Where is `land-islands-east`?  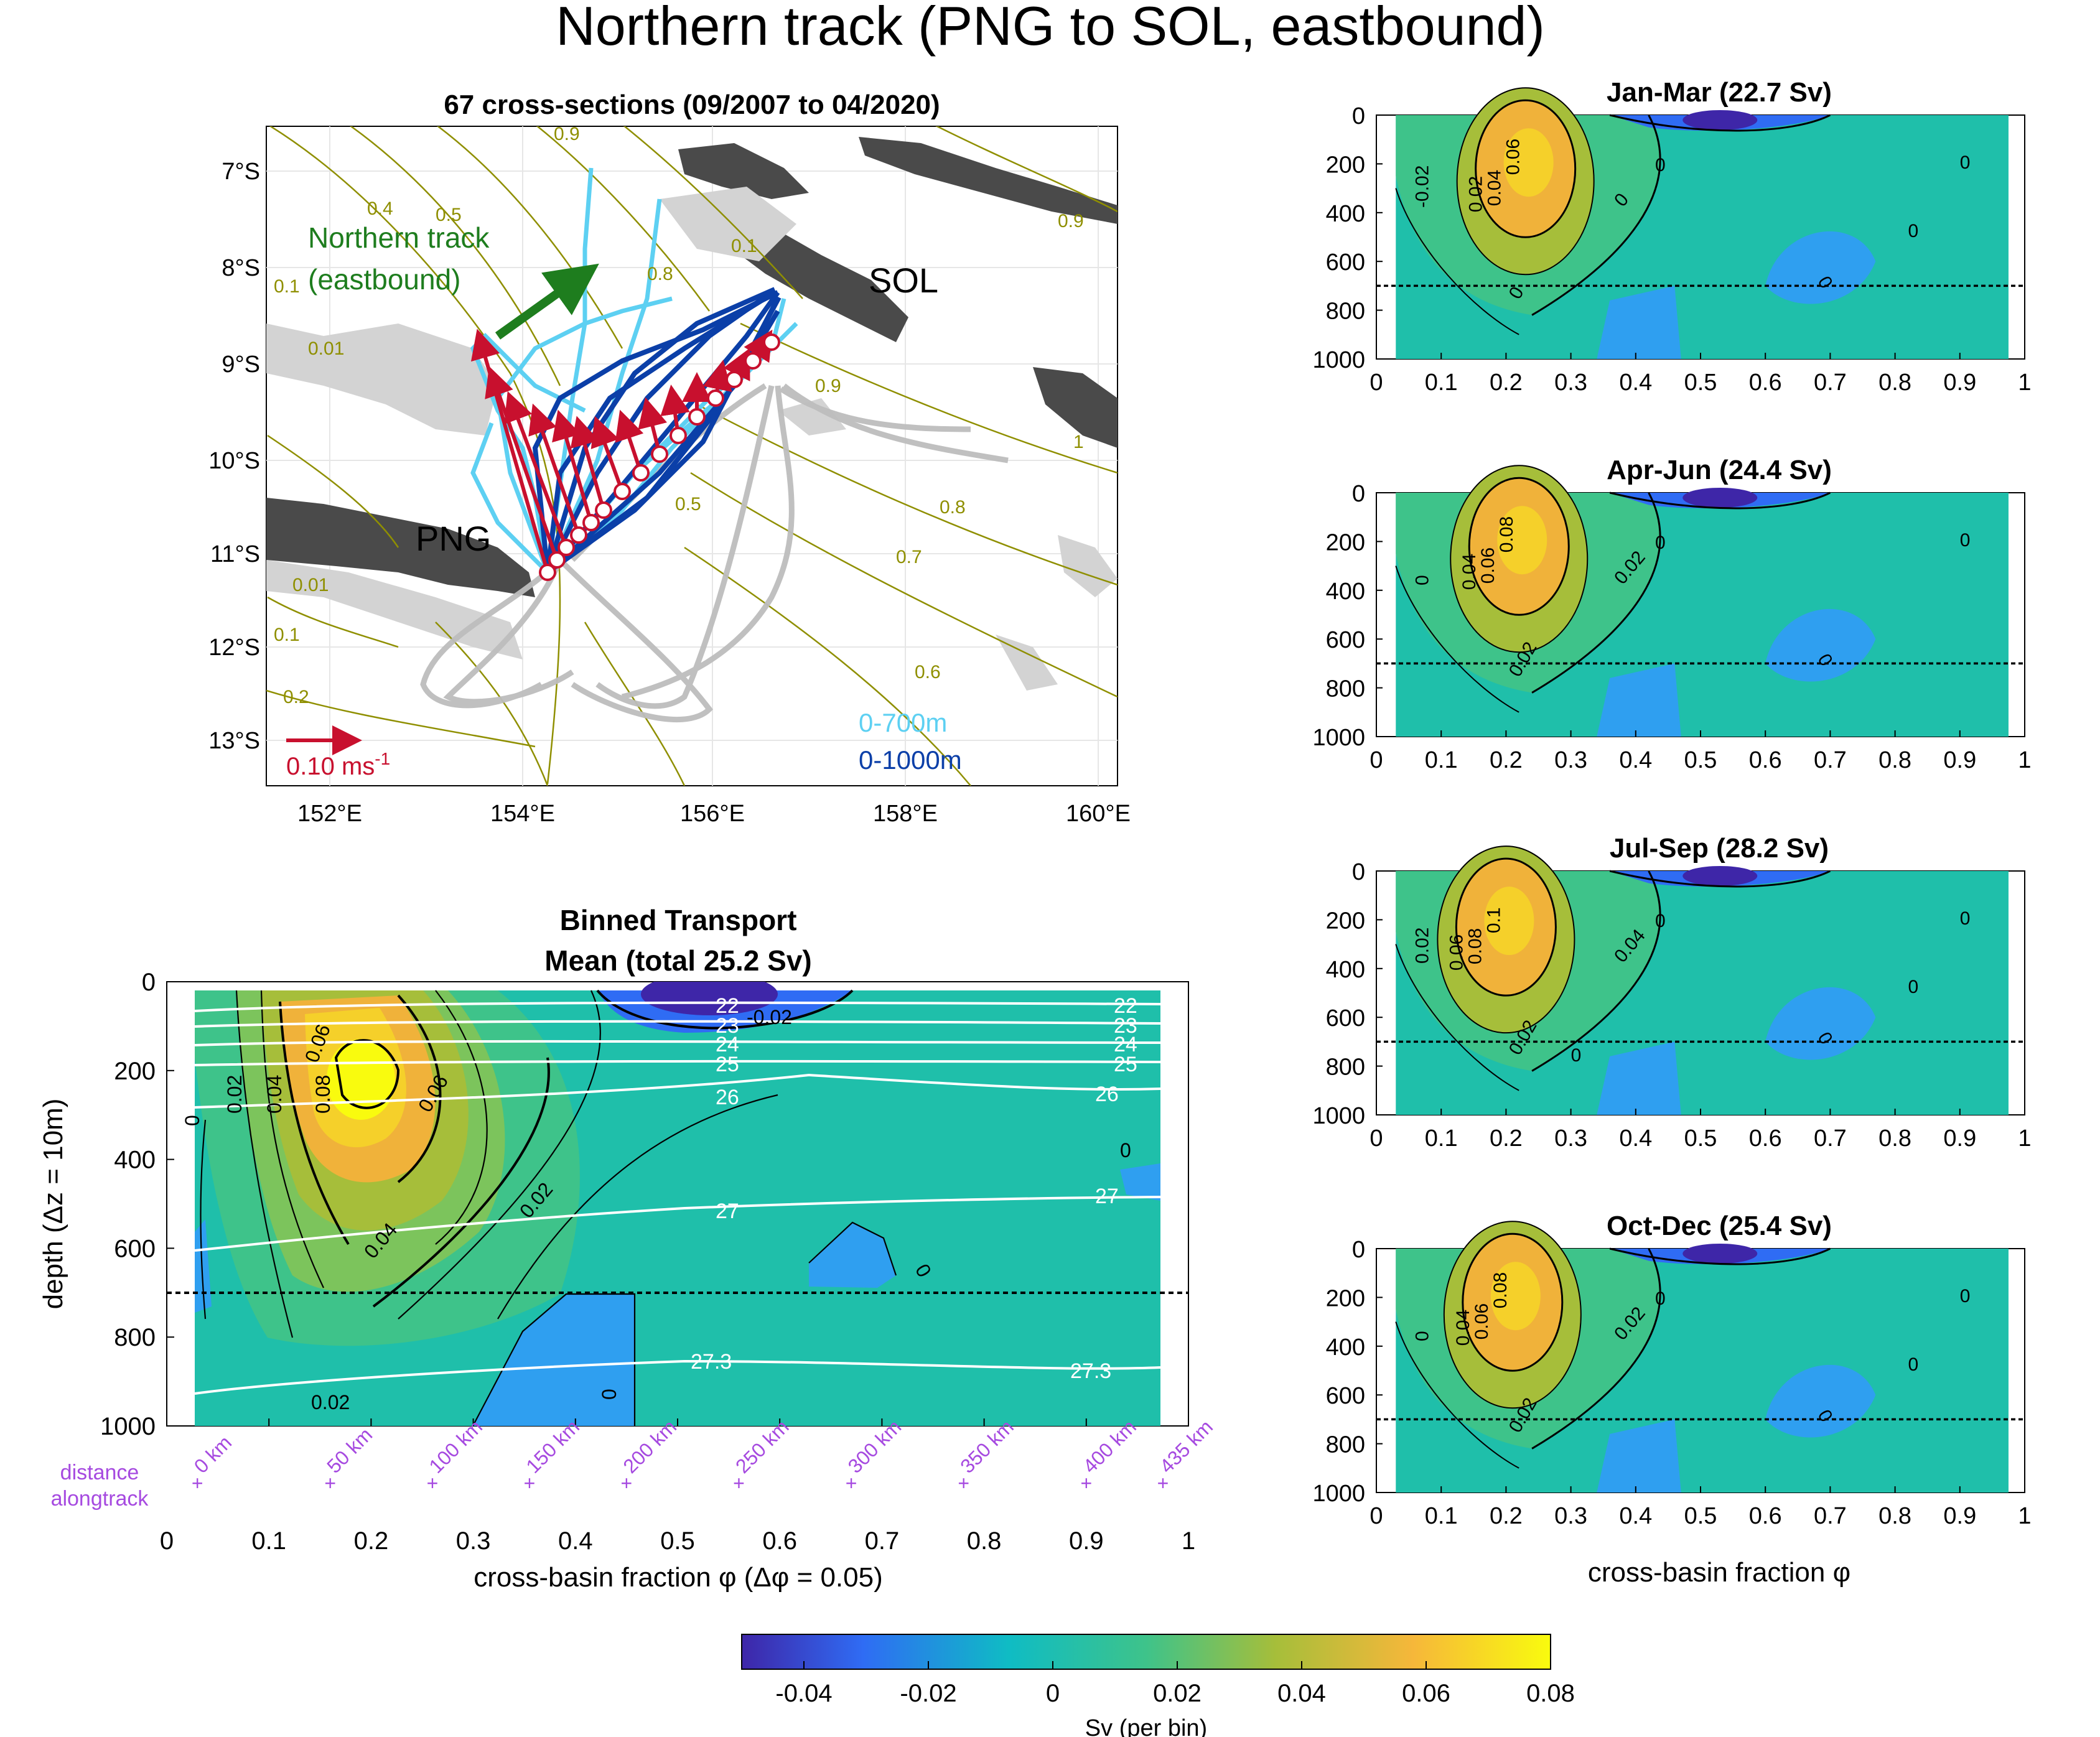 land-islands-east is located at coordinates (1088, 566).